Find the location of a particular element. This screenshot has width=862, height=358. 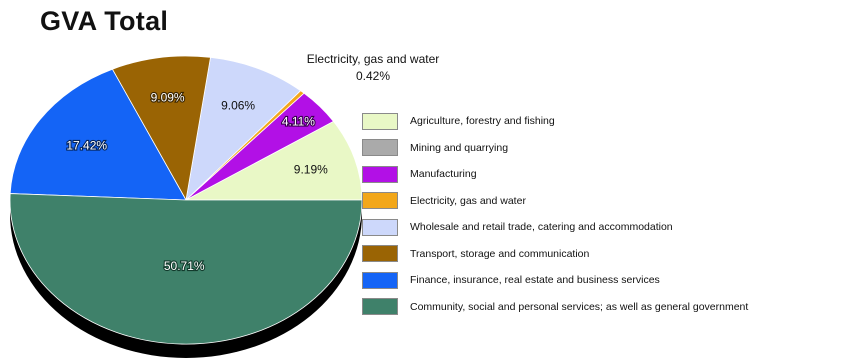

legend-item-manufacturing: Manufacturing is located at coordinates (555, 174).